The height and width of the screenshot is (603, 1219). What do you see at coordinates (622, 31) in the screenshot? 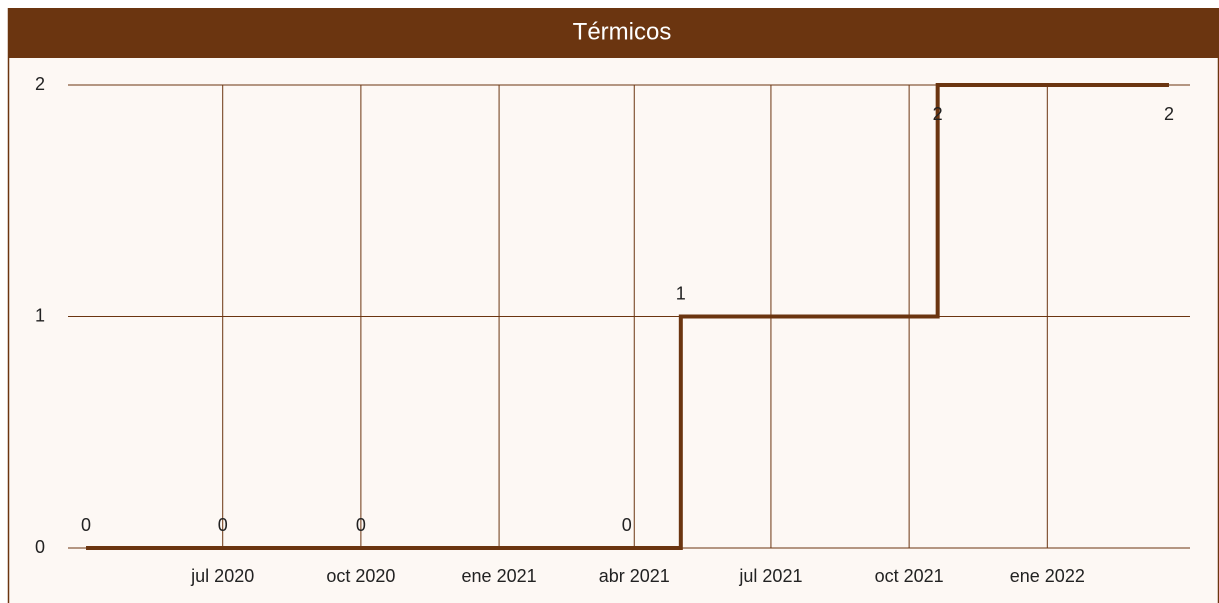
I see `chart-title: Térmicos` at bounding box center [622, 31].